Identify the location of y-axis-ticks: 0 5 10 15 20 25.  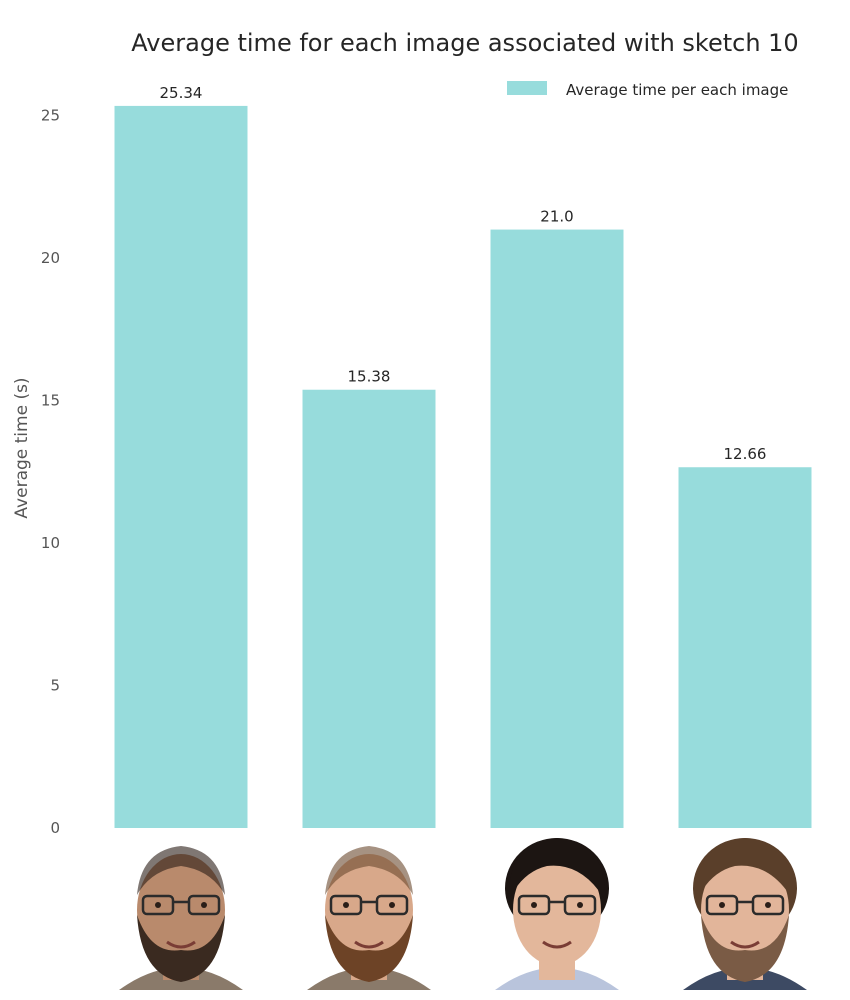
(50, 472).